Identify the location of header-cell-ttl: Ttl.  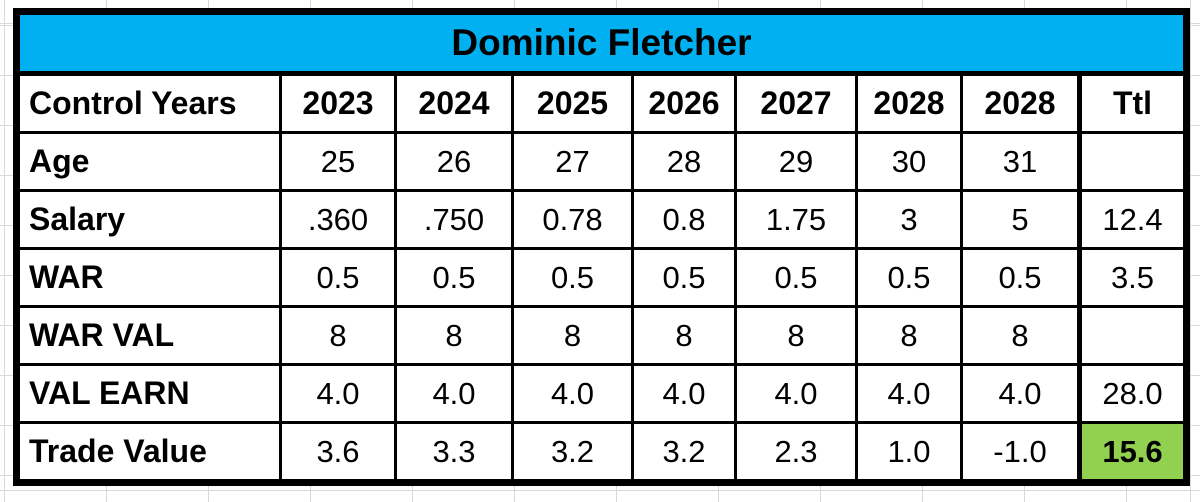
(1131, 103).